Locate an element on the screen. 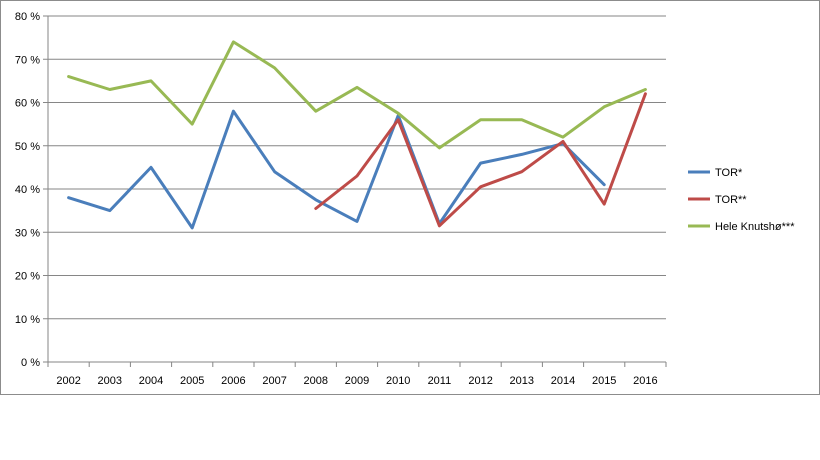 This screenshot has height=460, width=820. x-tick-label: 2008 is located at coordinates (316, 381).